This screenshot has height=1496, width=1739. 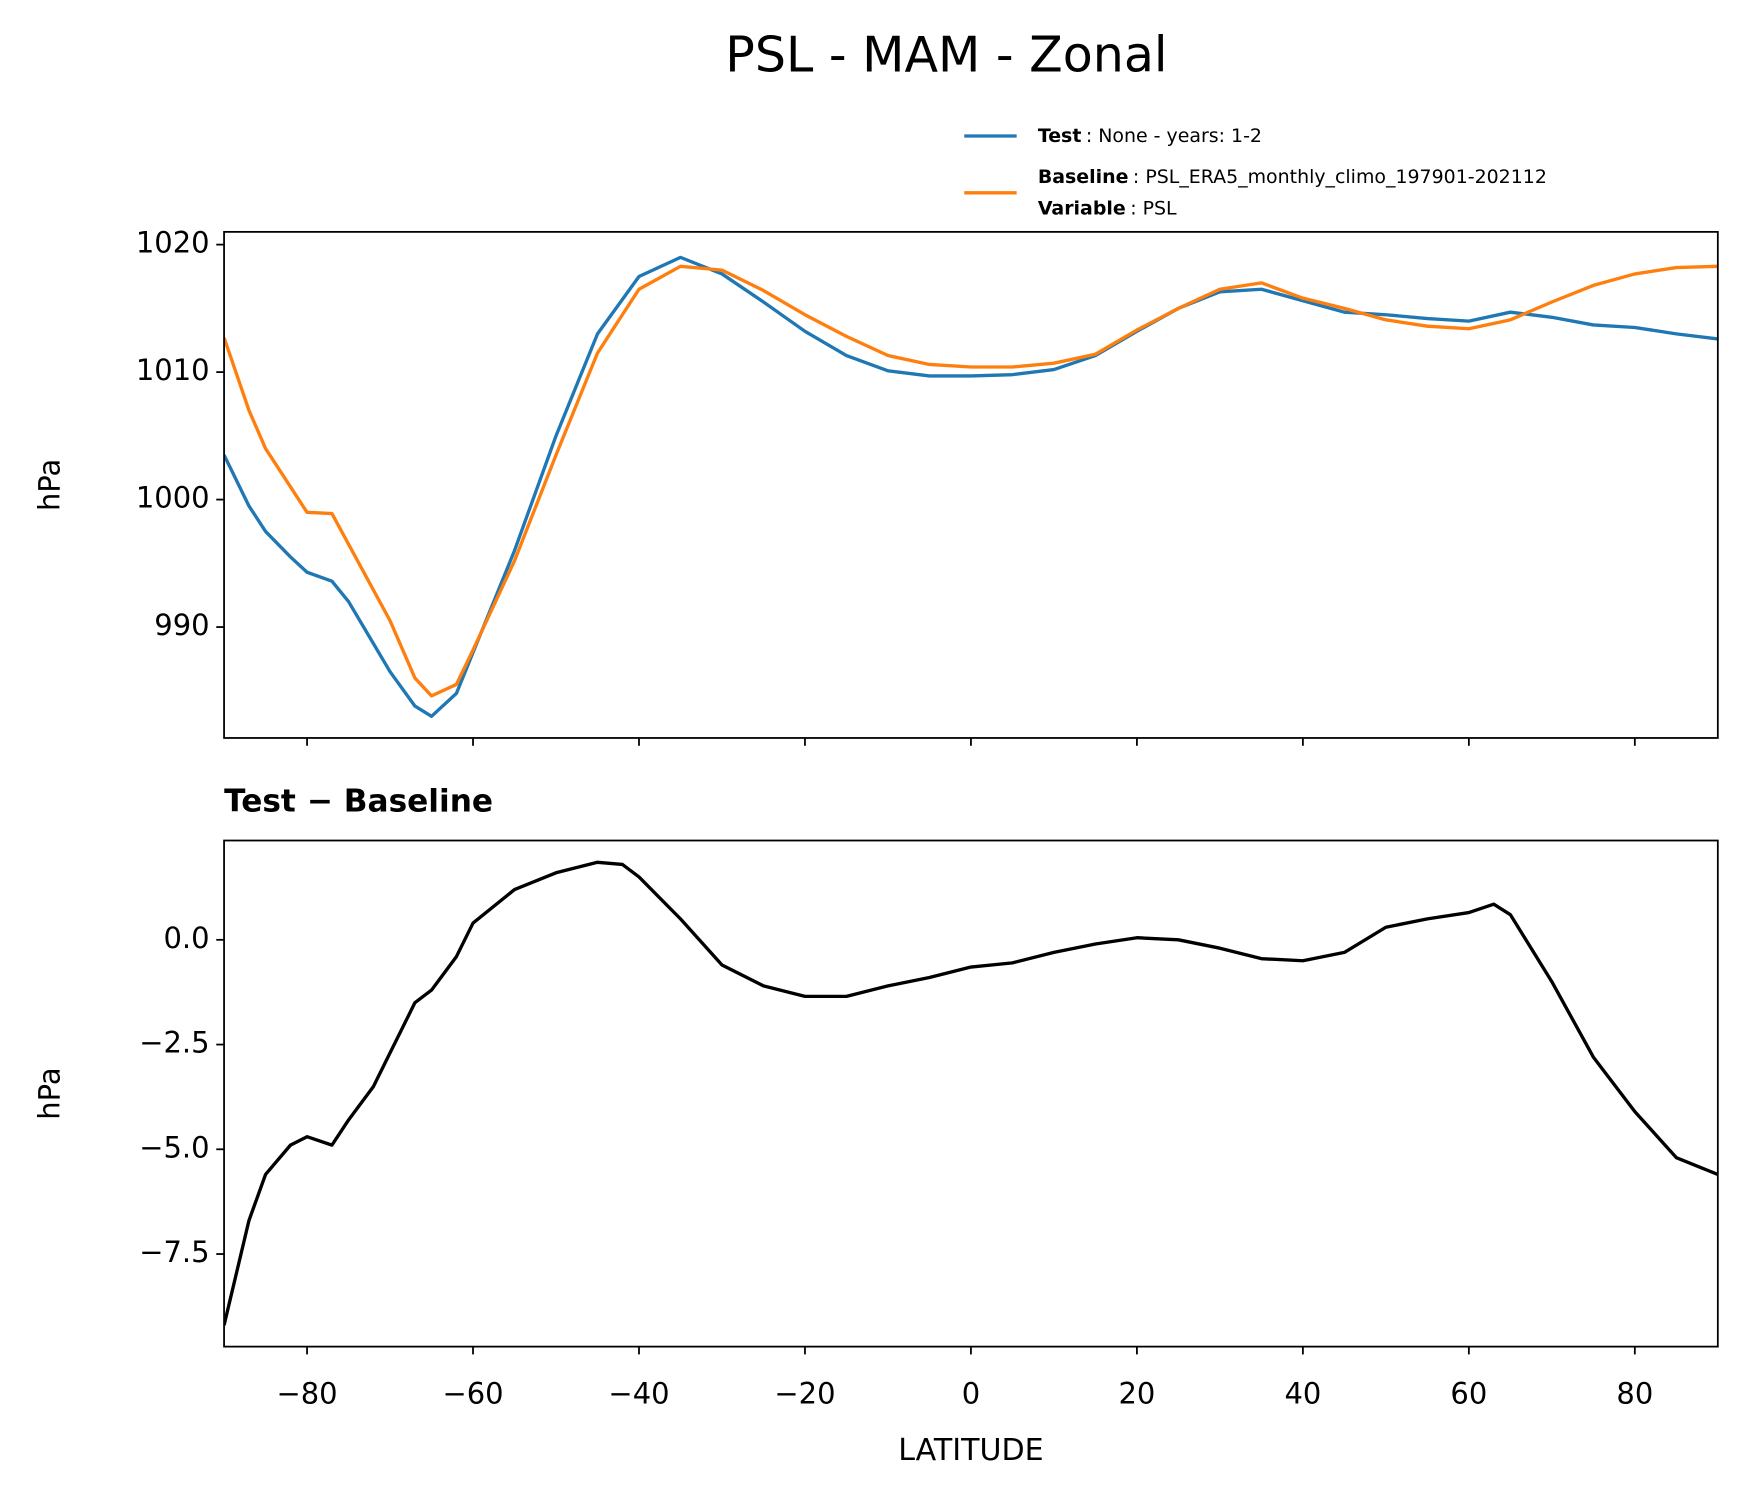 What do you see at coordinates (1083, 177) in the screenshot?
I see `legend-name: Baseline` at bounding box center [1083, 177].